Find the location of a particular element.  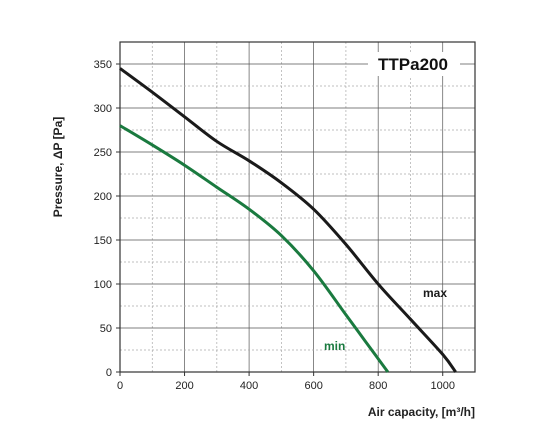

y-tick-label: 200 is located at coordinates (103, 197).